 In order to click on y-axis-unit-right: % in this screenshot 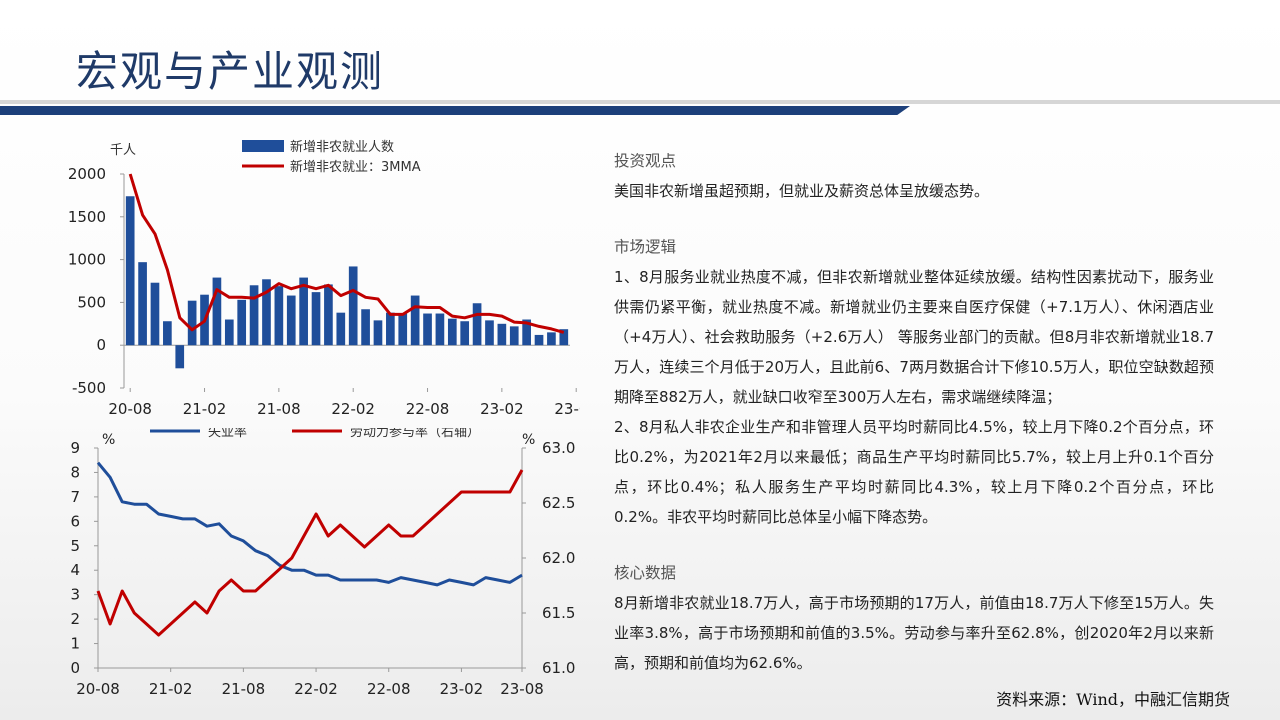, I will do `click(528, 440)`.